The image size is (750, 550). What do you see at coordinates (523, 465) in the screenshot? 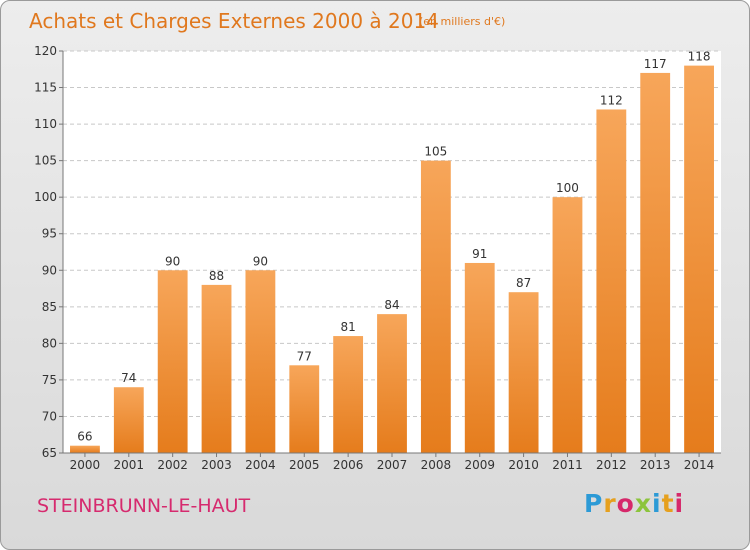
I see `x-tick-label: 2010` at bounding box center [523, 465].